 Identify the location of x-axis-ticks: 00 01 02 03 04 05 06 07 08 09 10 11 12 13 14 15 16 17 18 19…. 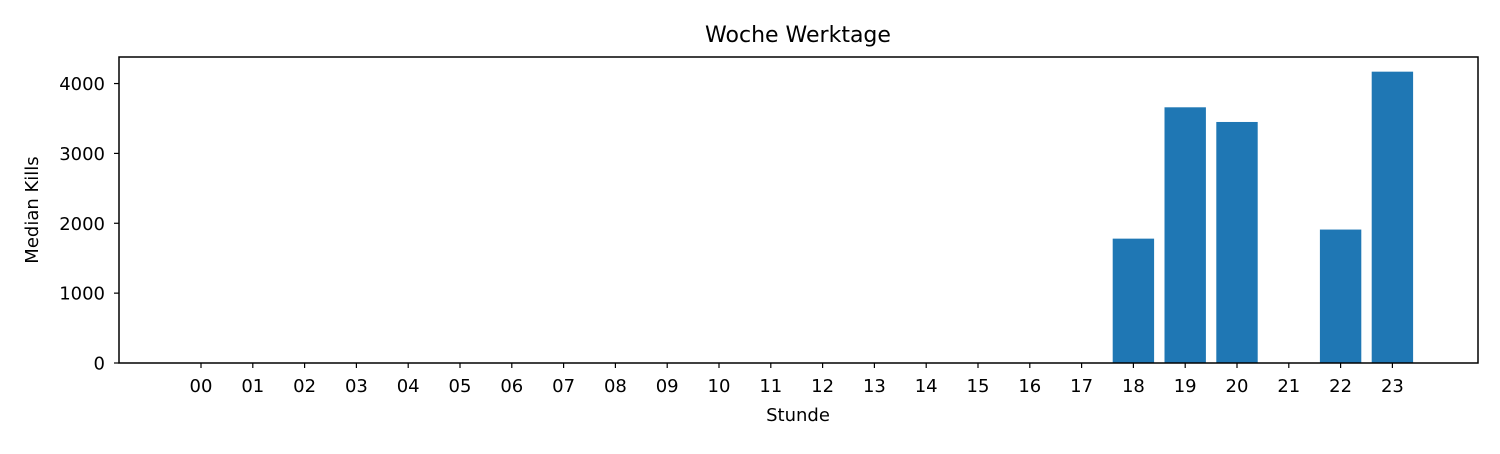
(797, 380).